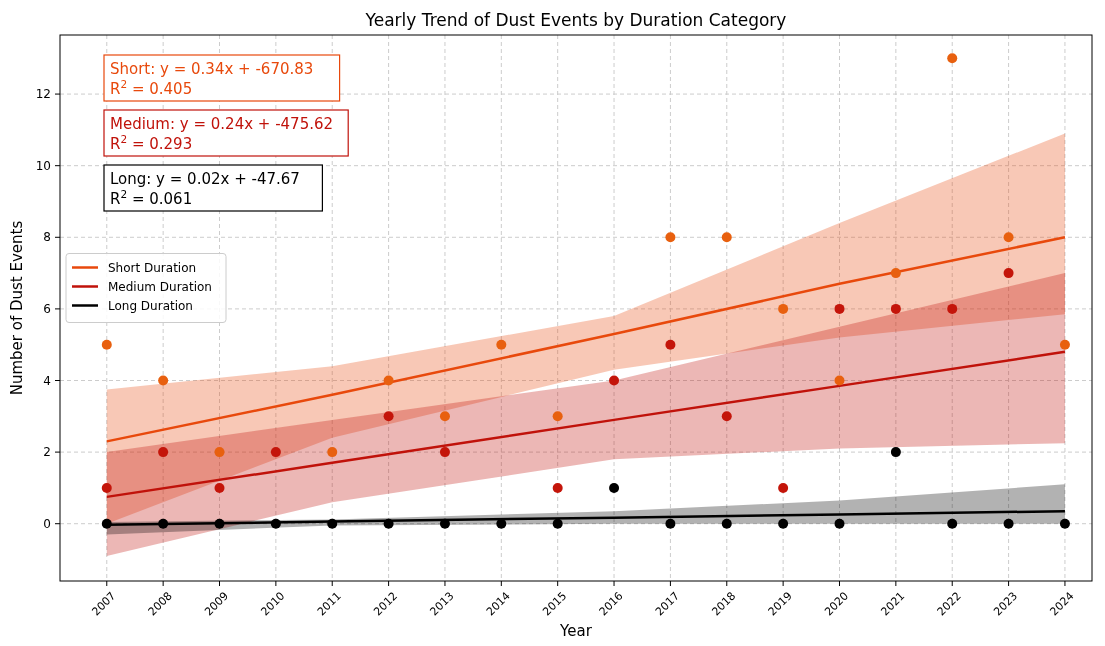 The height and width of the screenshot is (646, 1105). Describe the element at coordinates (222, 134) in the screenshot. I see `annotation: Medium: y = 0.24x + -475.62 R$^{2}$ = 0.293` at that location.